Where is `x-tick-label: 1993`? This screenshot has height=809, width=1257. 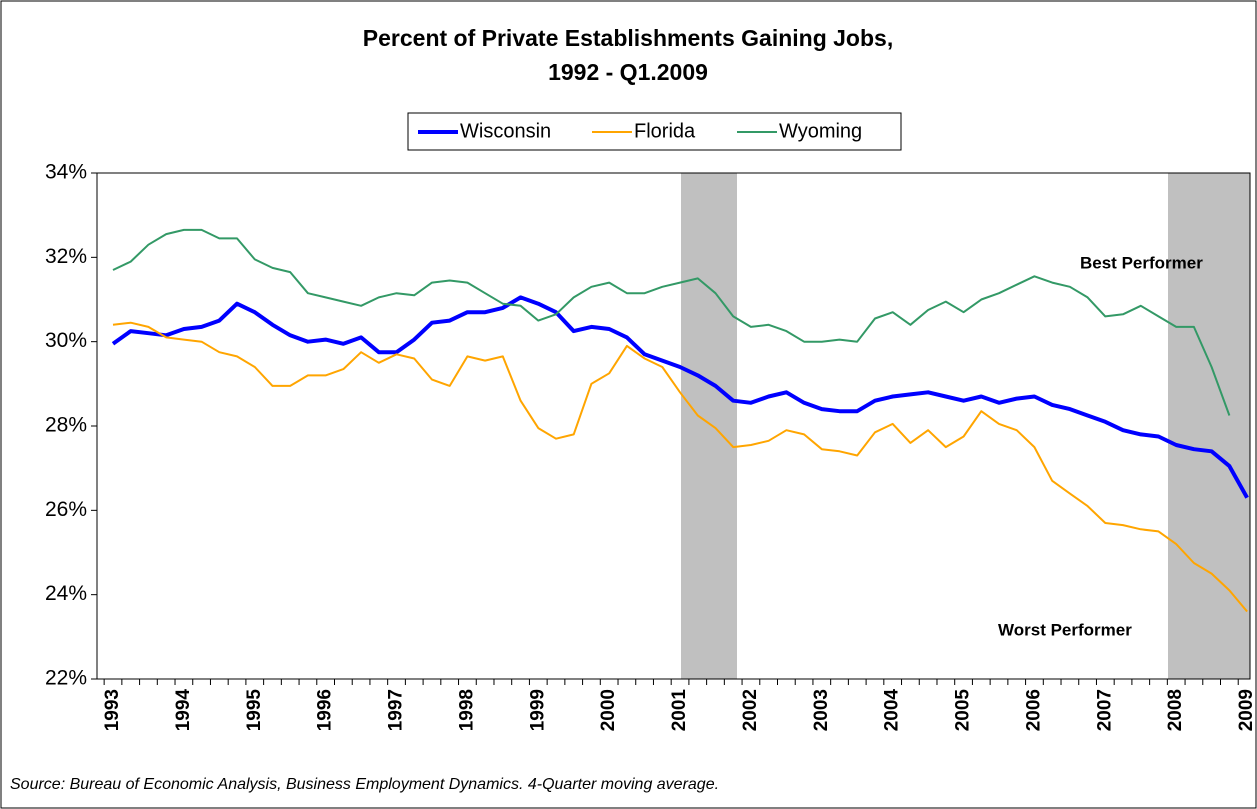
x-tick-label: 1993 is located at coordinates (112, 710).